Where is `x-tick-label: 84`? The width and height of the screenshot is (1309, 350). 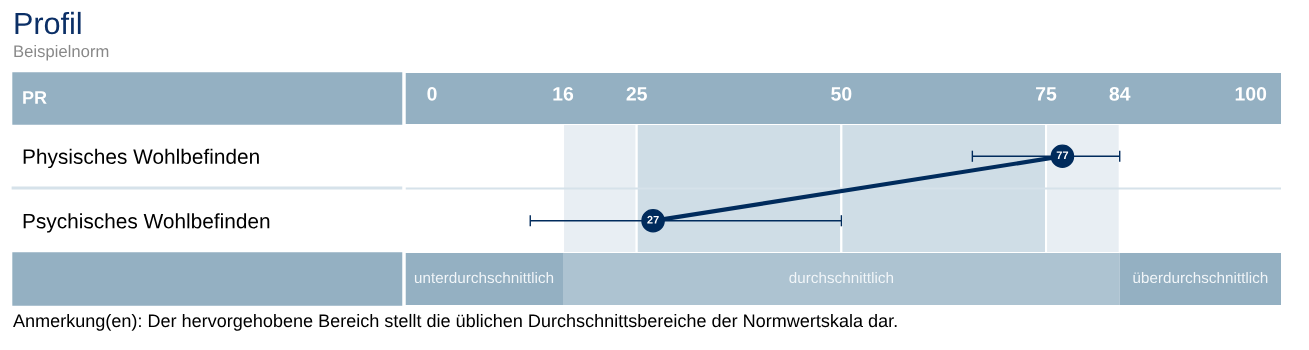
x-tick-label: 84 is located at coordinates (1120, 93).